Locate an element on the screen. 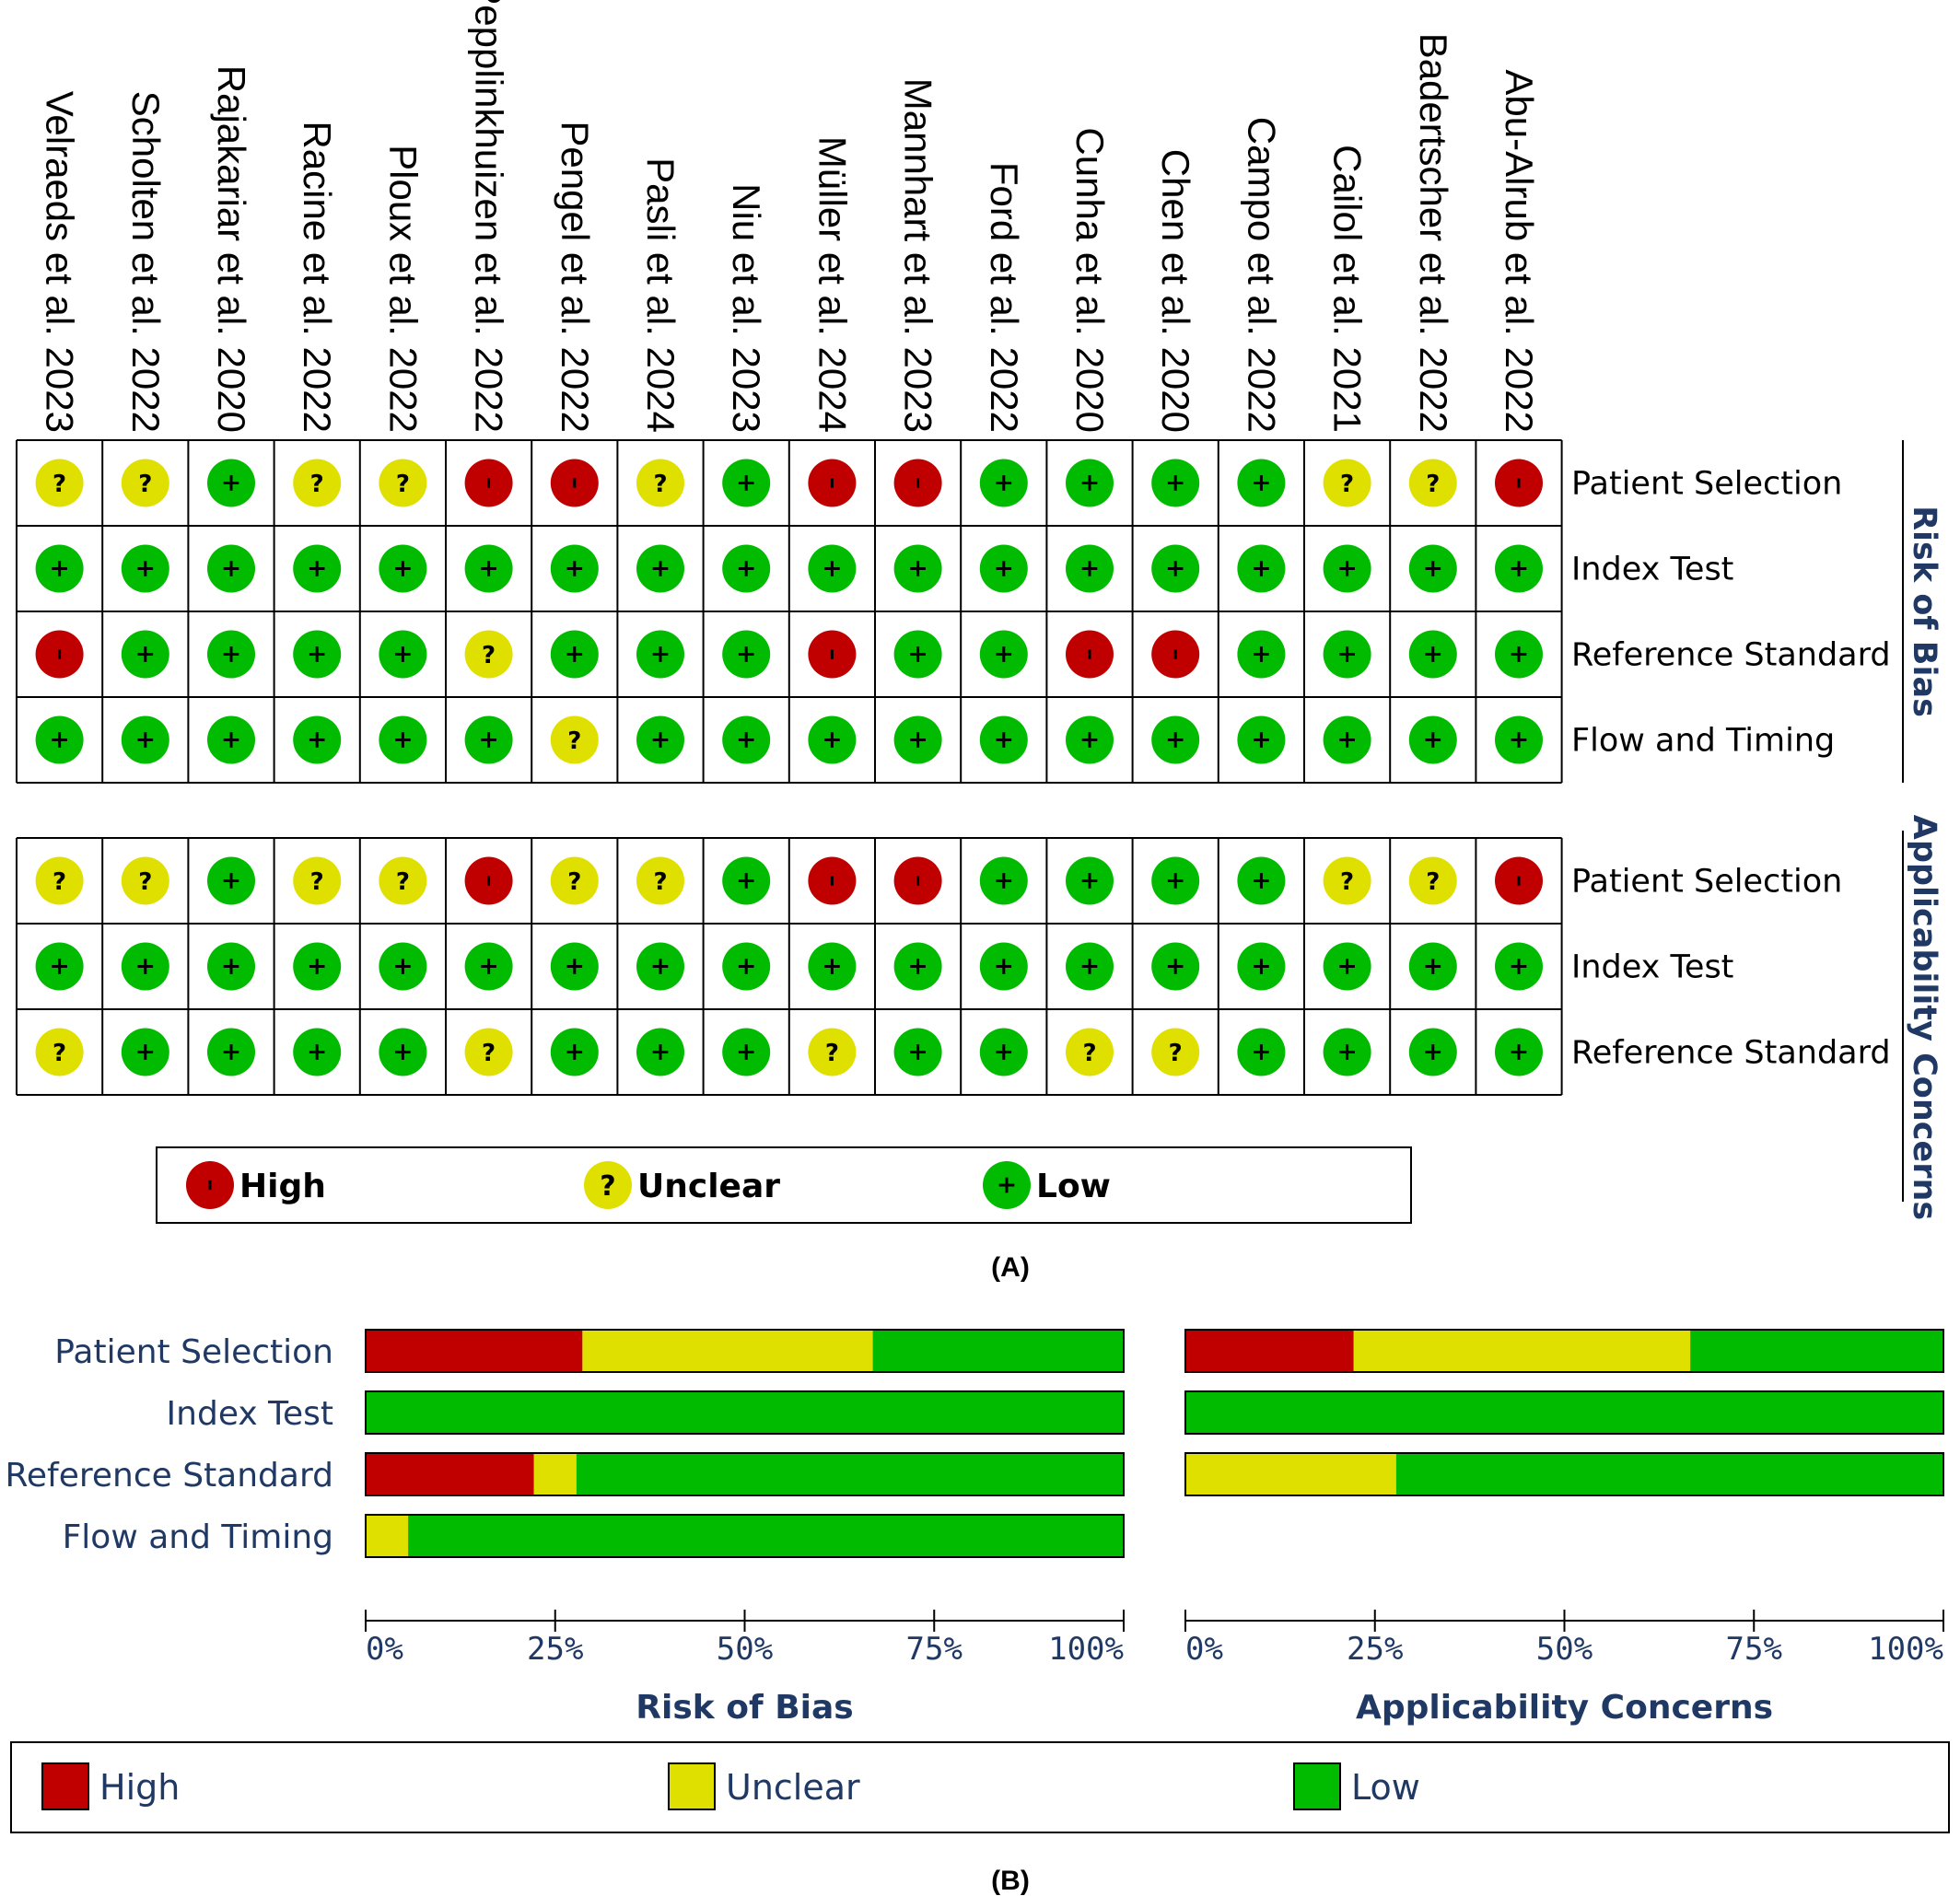 Image resolution: width=1960 pixels, height=1896 pixels. study-label: Scholten et al. 2022 is located at coordinates (146, 262).